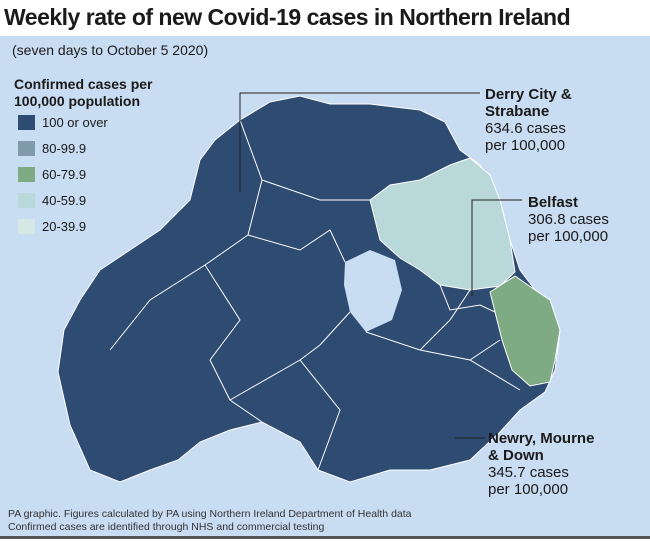  What do you see at coordinates (110, 50) in the screenshot?
I see `subtitle: (seven days to October 5 2020)` at bounding box center [110, 50].